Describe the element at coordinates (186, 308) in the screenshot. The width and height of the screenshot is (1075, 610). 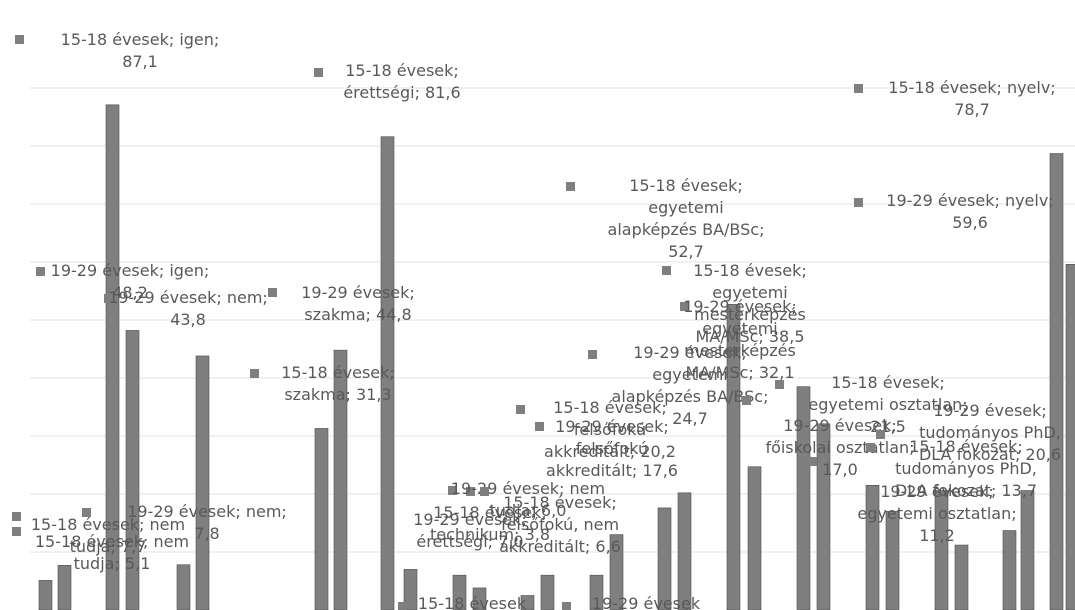
I see `data-label-l7: 19-29 évesek; nem; 43,8` at that location.